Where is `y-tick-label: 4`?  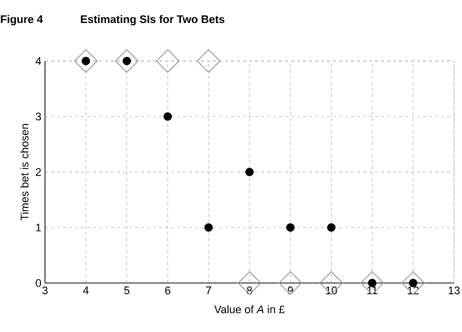
y-tick-label: 4 is located at coordinates (39, 61).